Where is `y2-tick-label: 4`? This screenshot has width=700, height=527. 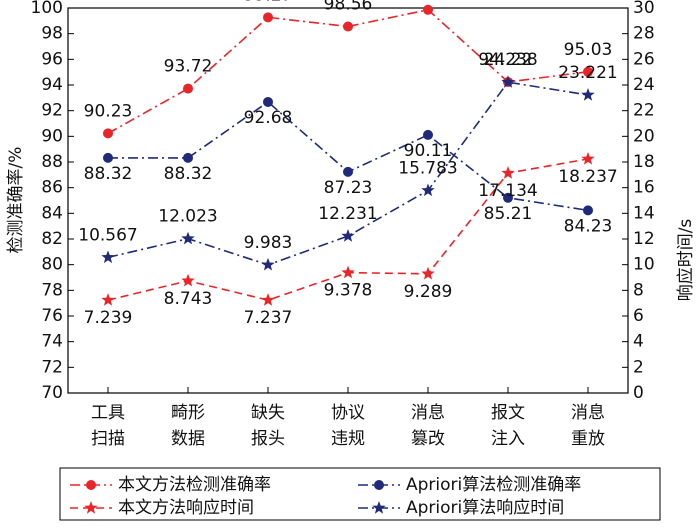
y2-tick-label: 4 is located at coordinates (638, 342).